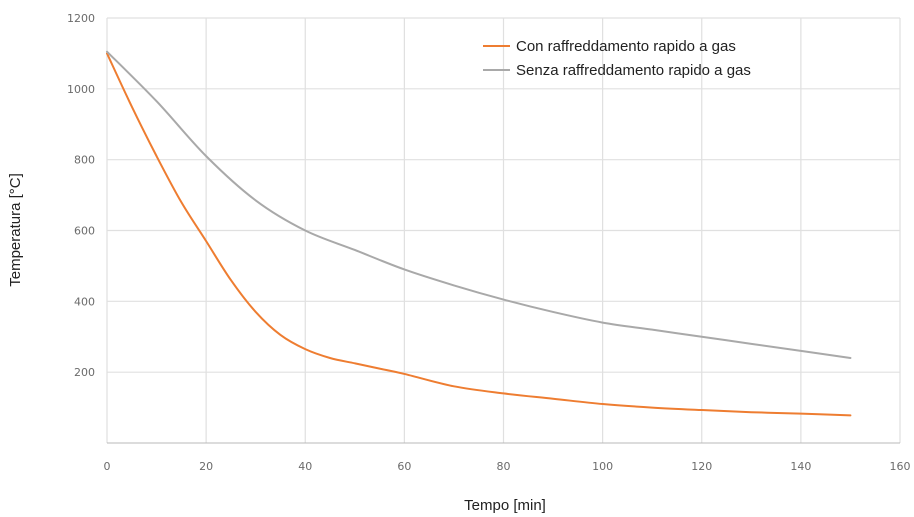 The height and width of the screenshot is (517, 914). What do you see at coordinates (84, 160) in the screenshot?
I see `y-tick-label: 800` at bounding box center [84, 160].